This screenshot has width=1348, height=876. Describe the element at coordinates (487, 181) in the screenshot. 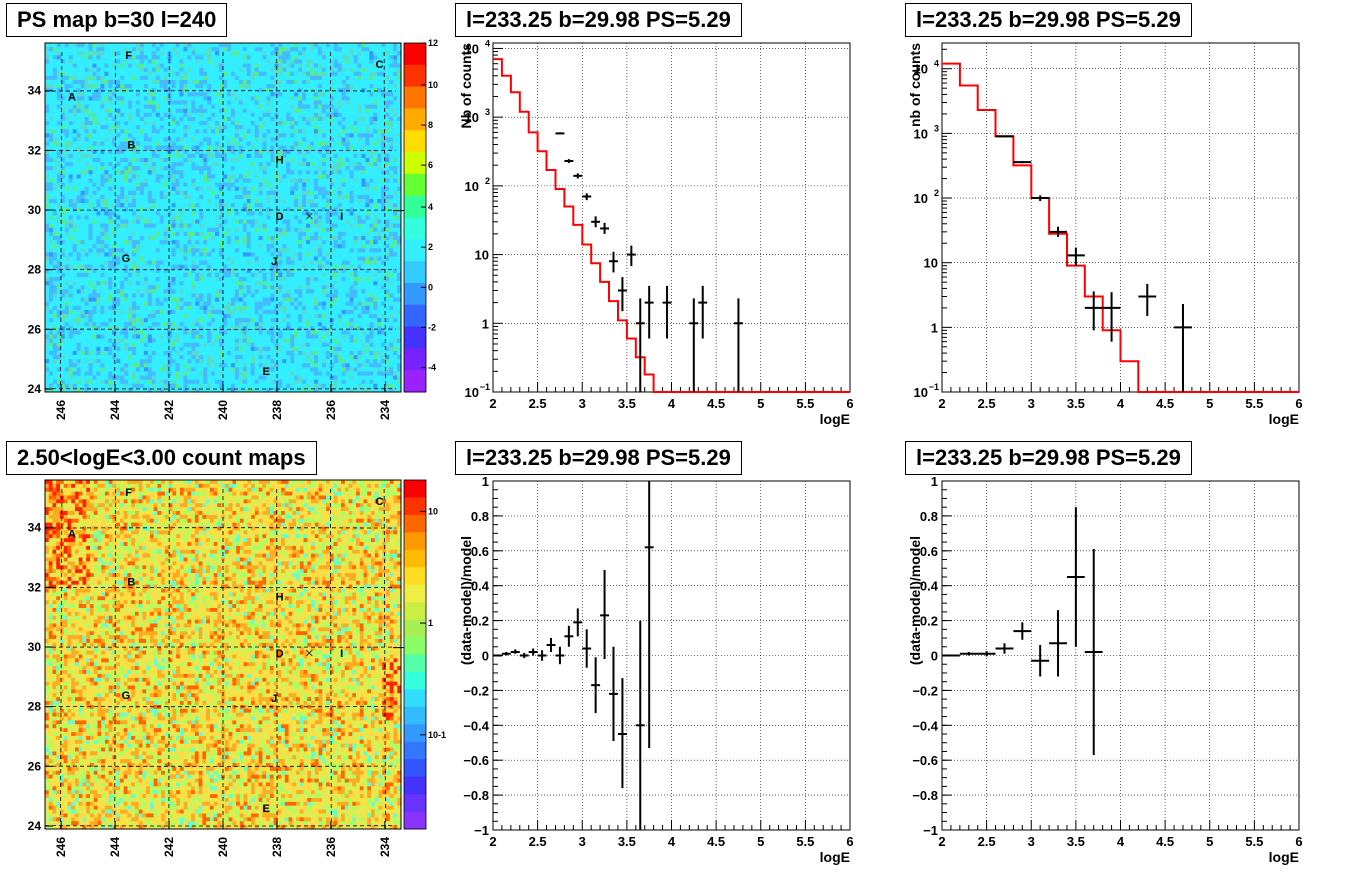

I see `y-tick-exponent: 2` at that location.